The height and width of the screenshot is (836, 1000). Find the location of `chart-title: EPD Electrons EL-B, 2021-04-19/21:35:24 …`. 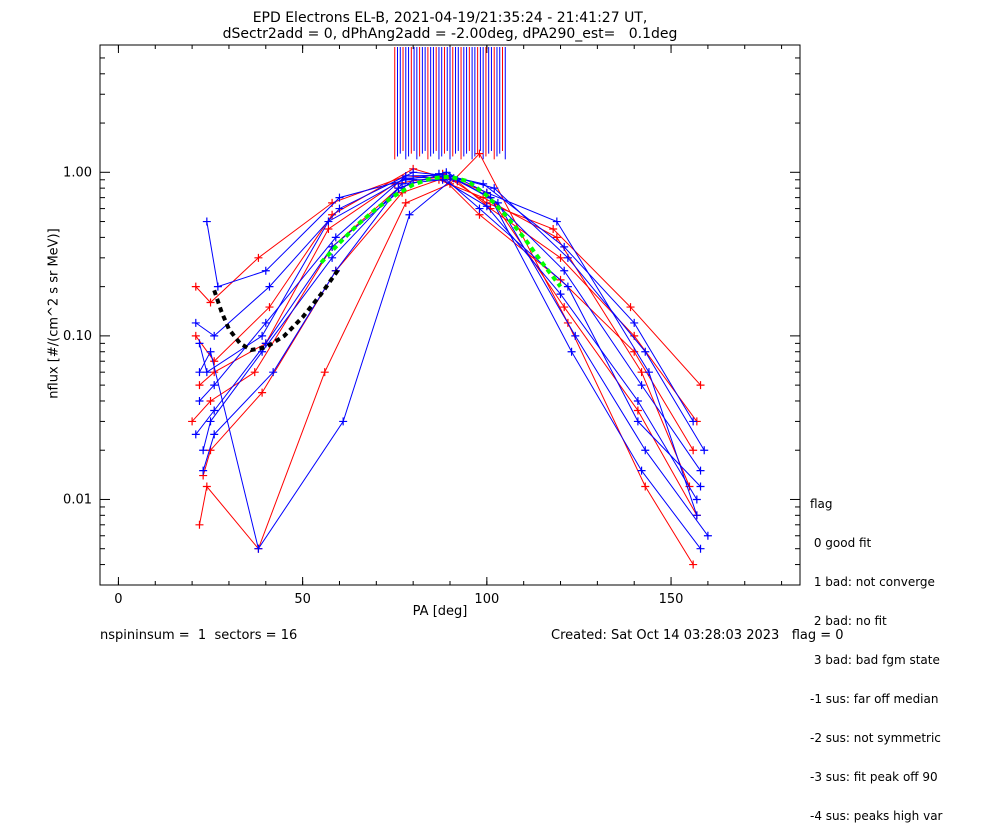

chart-title: EPD Electrons EL-B, 2021-04-19/21:35:24 … is located at coordinates (450, 18).